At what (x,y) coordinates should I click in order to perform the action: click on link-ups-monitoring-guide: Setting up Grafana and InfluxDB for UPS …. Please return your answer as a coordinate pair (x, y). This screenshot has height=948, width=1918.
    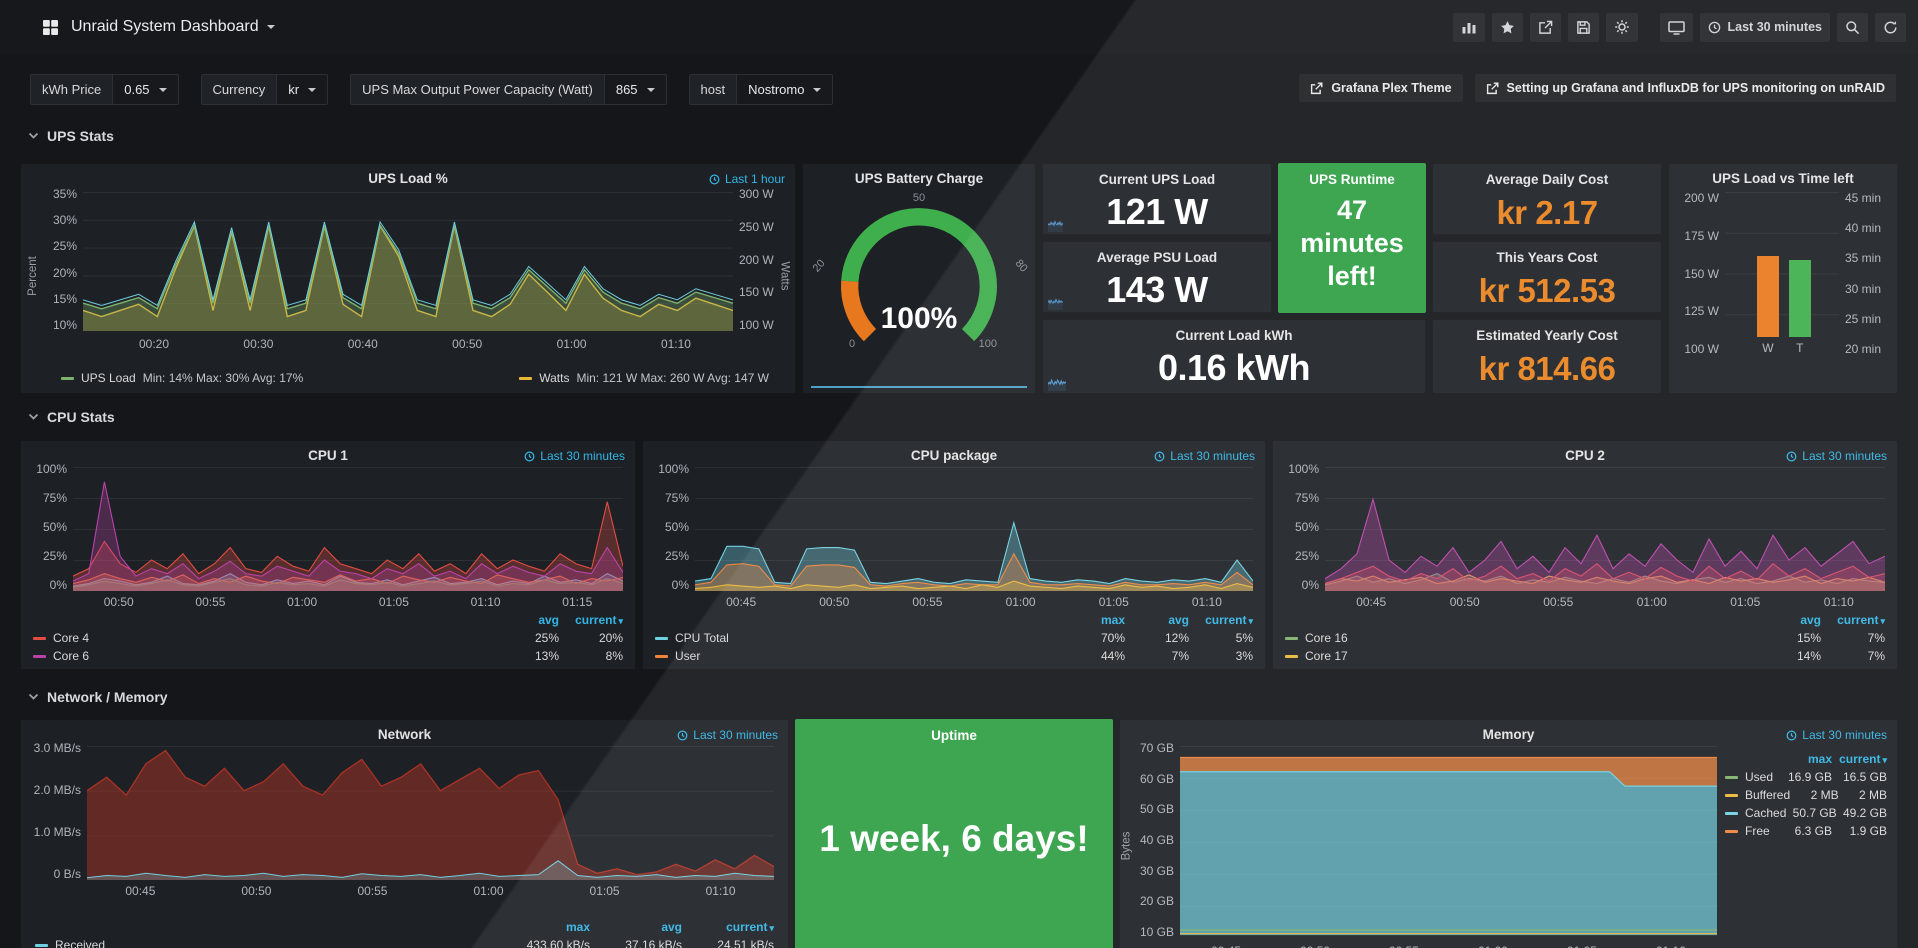
    Looking at the image, I should click on (1685, 88).